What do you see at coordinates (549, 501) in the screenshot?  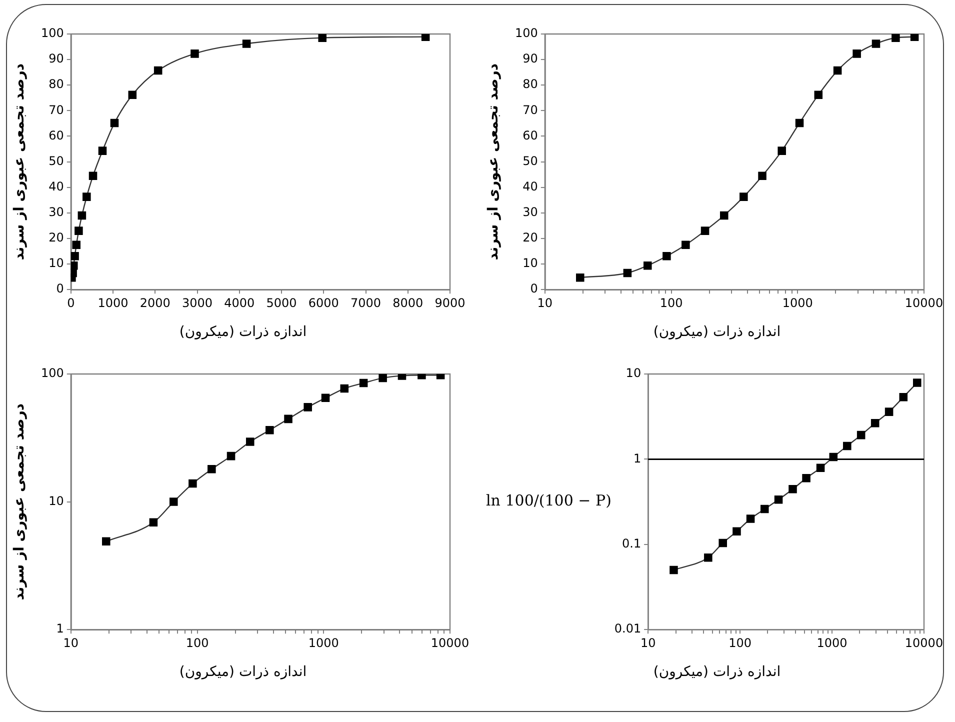 I see `y-axis-title: ln 100/(100 − P)` at bounding box center [549, 501].